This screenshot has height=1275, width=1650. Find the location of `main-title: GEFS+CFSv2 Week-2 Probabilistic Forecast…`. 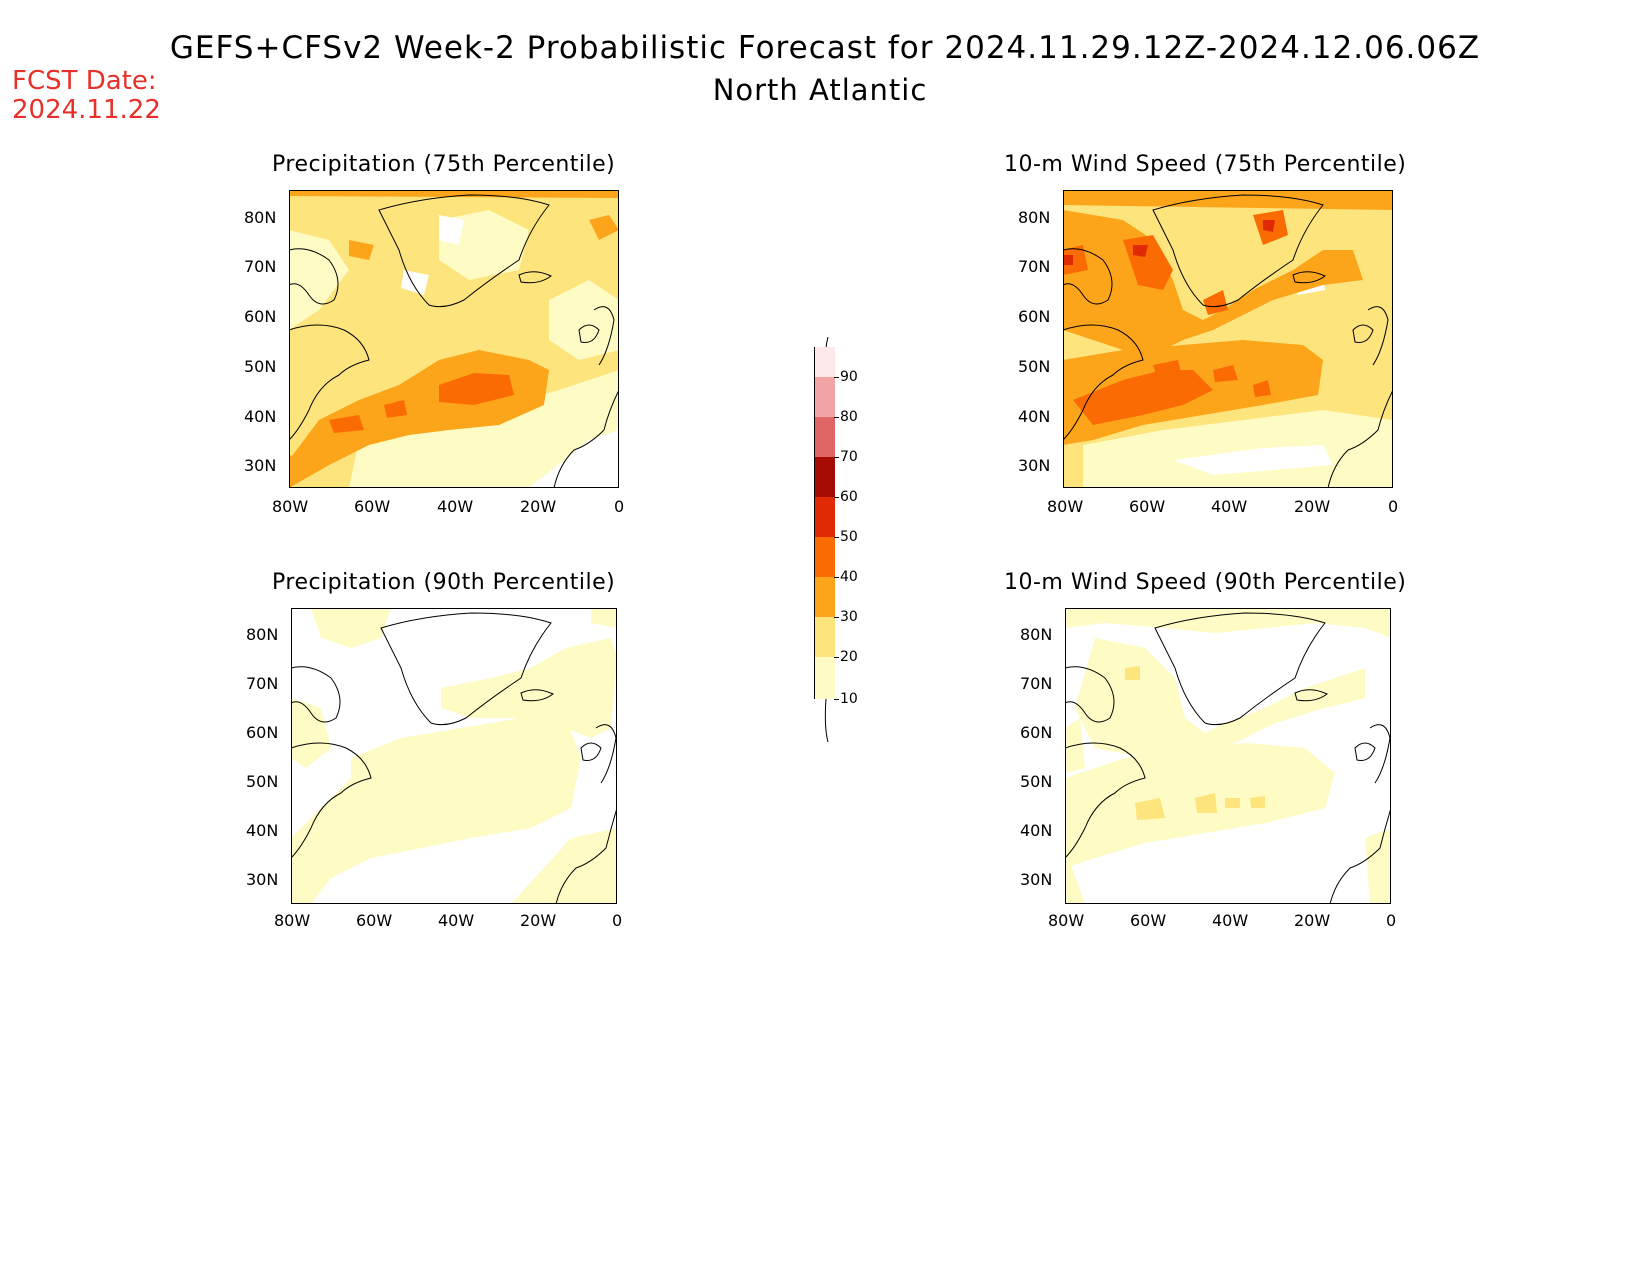

main-title: GEFS+CFSv2 Week-2 Probabilistic Forecast… is located at coordinates (825, 48).